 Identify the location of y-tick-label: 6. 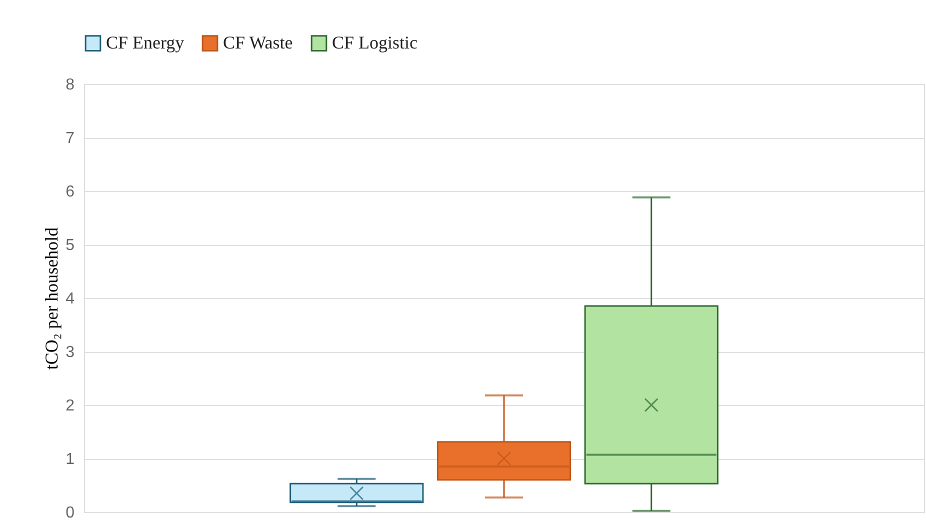
(70, 192).